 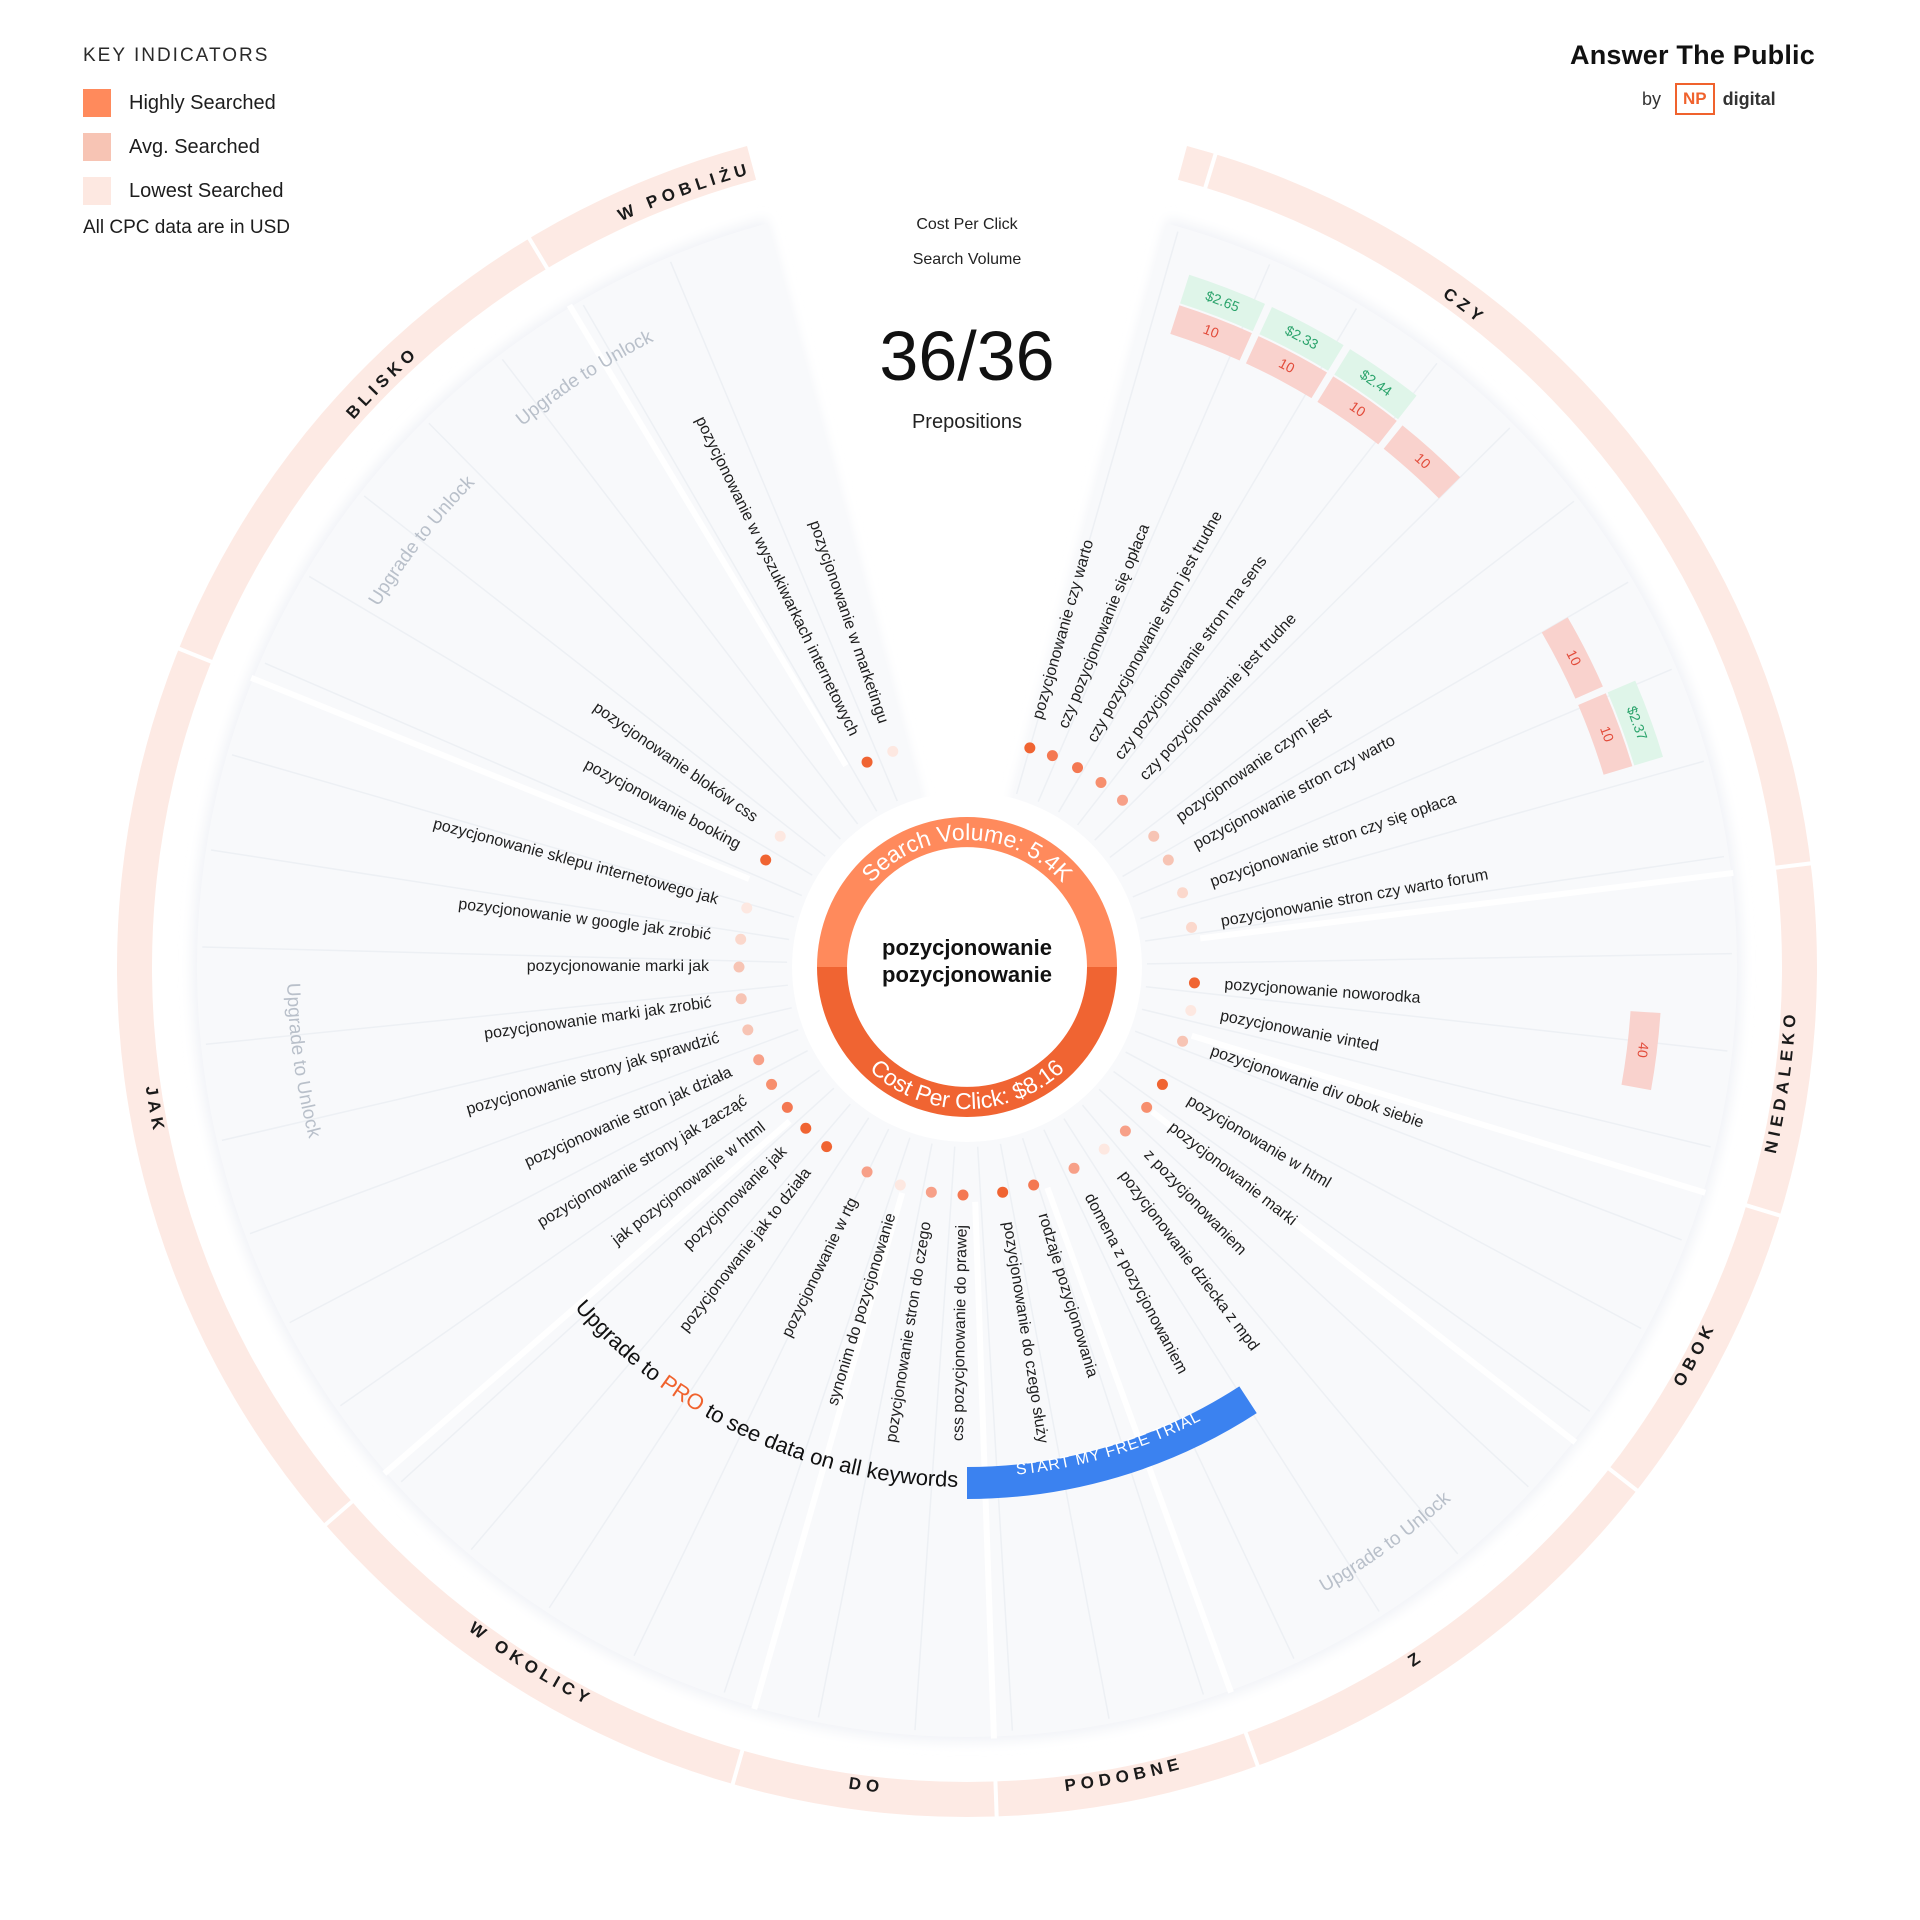 I want to click on brand-digital: digital, so click(x=1749, y=98).